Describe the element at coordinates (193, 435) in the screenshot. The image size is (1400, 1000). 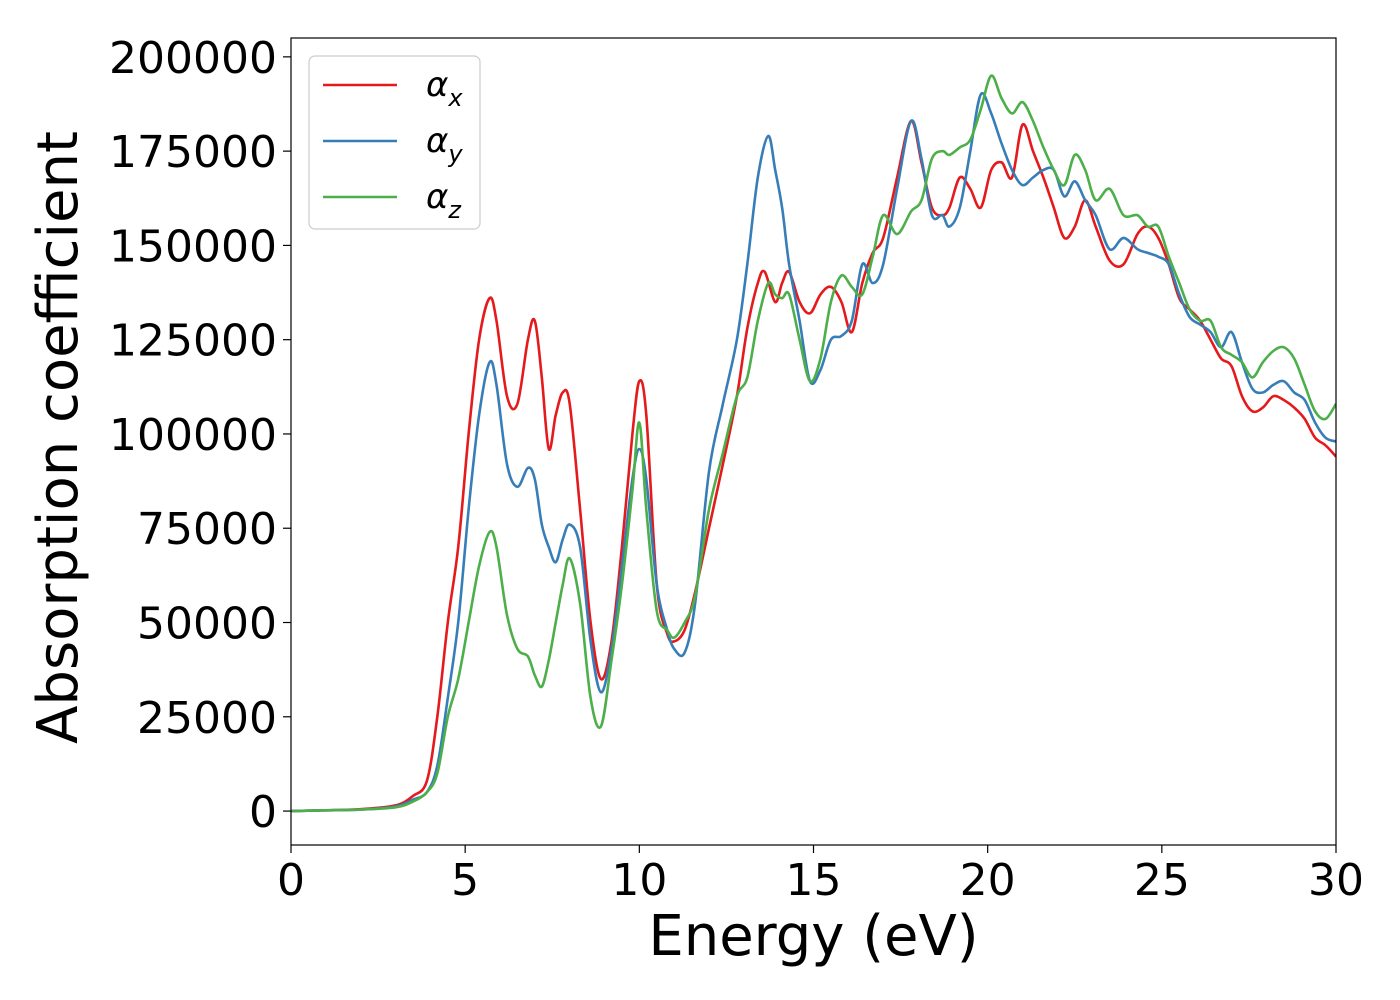
I see `y-tick-label: 100000` at that location.